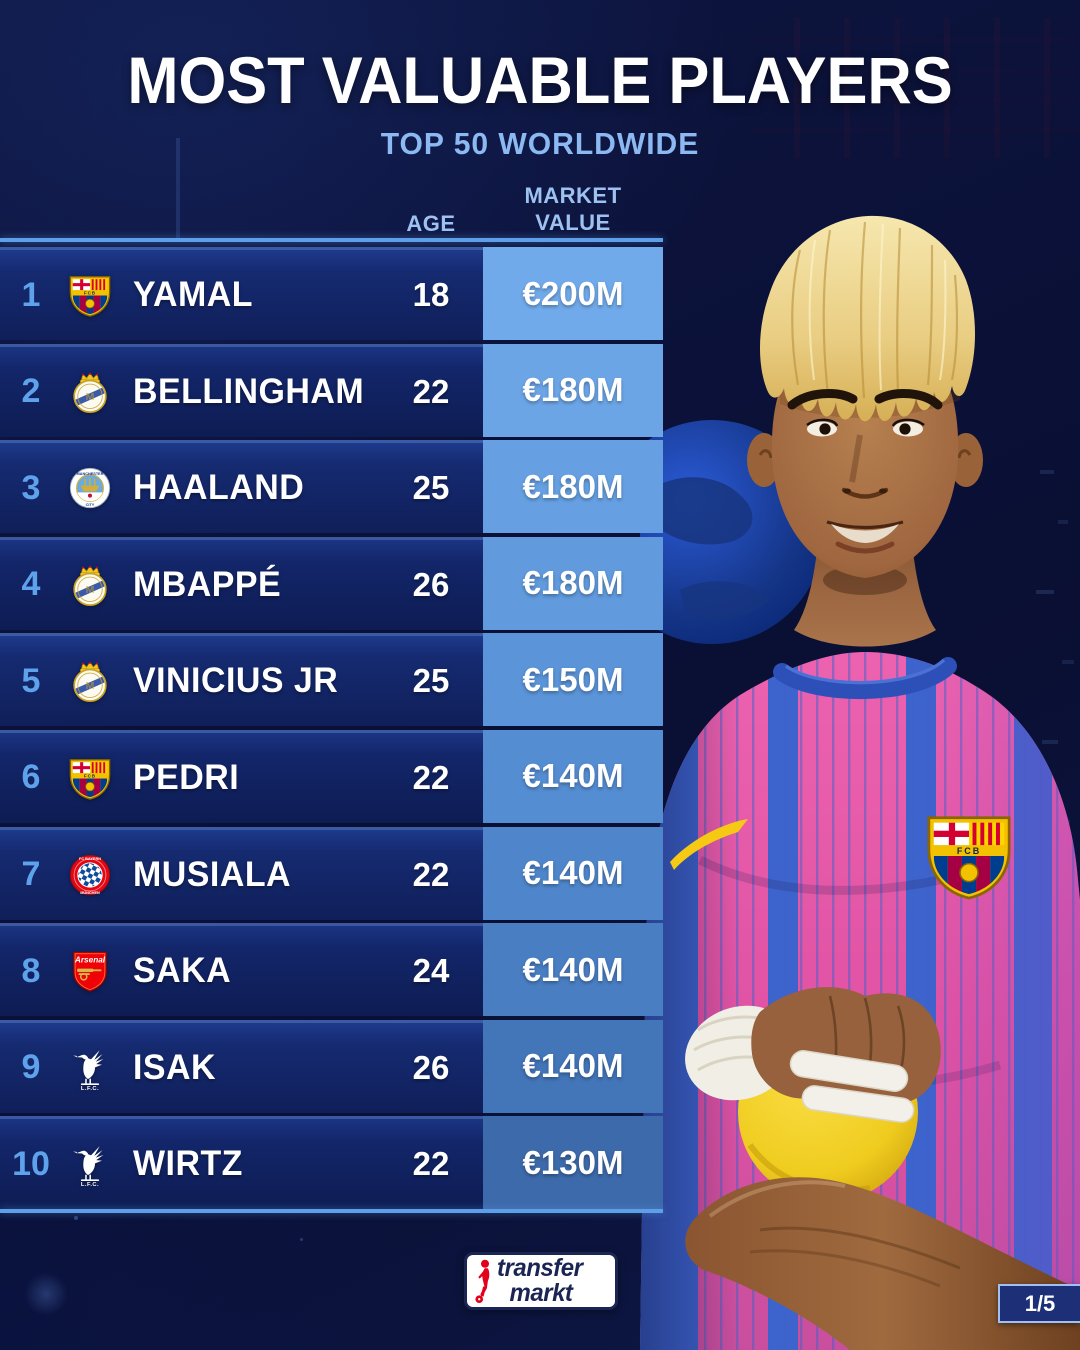 The width and height of the screenshot is (1080, 1350). What do you see at coordinates (331, 1211) in the screenshot?
I see `table-bottom-border` at bounding box center [331, 1211].